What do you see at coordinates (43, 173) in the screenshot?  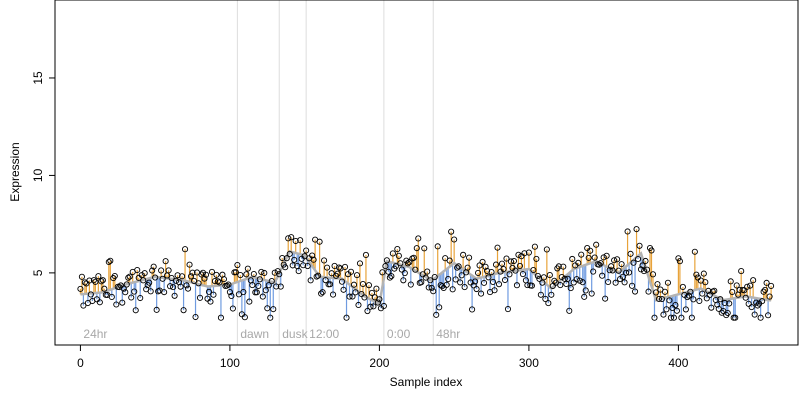 I see `y-axis: 5 10 15` at bounding box center [43, 173].